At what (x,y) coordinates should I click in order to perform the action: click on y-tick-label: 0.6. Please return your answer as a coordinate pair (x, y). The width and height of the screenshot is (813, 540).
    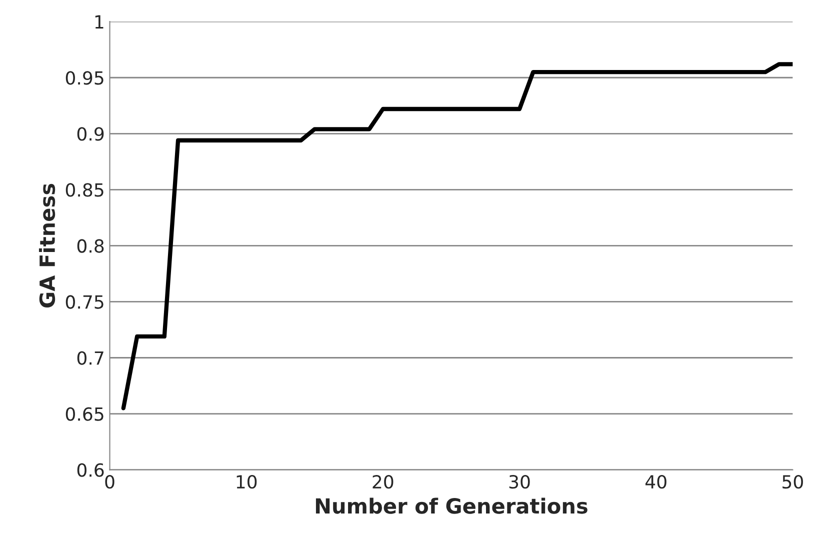
    Looking at the image, I should click on (90, 470).